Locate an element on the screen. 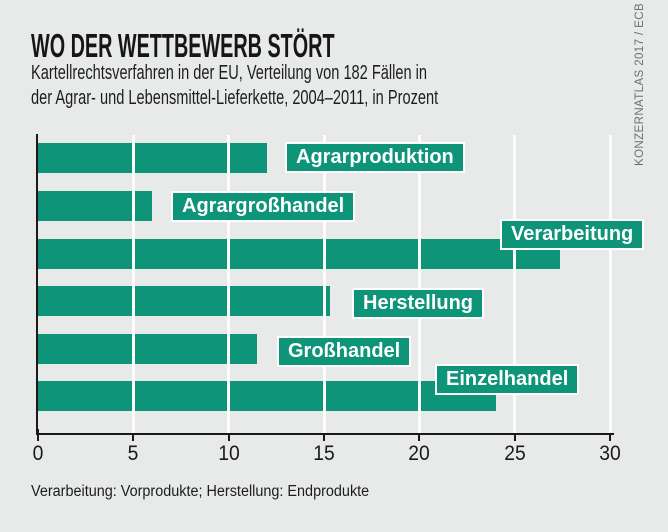 The width and height of the screenshot is (668, 532). y-axis-line is located at coordinates (37, 284).